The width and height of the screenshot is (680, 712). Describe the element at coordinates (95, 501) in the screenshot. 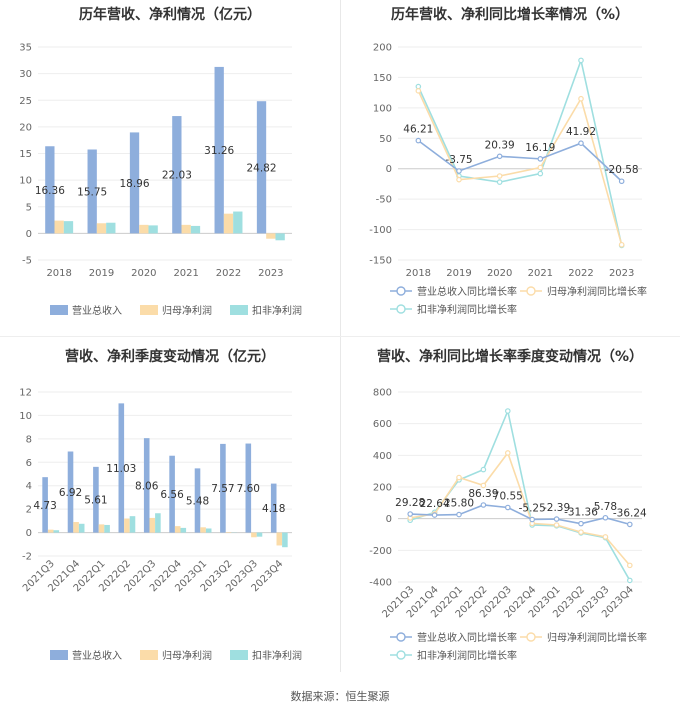

I see `data-label: 5.61` at that location.